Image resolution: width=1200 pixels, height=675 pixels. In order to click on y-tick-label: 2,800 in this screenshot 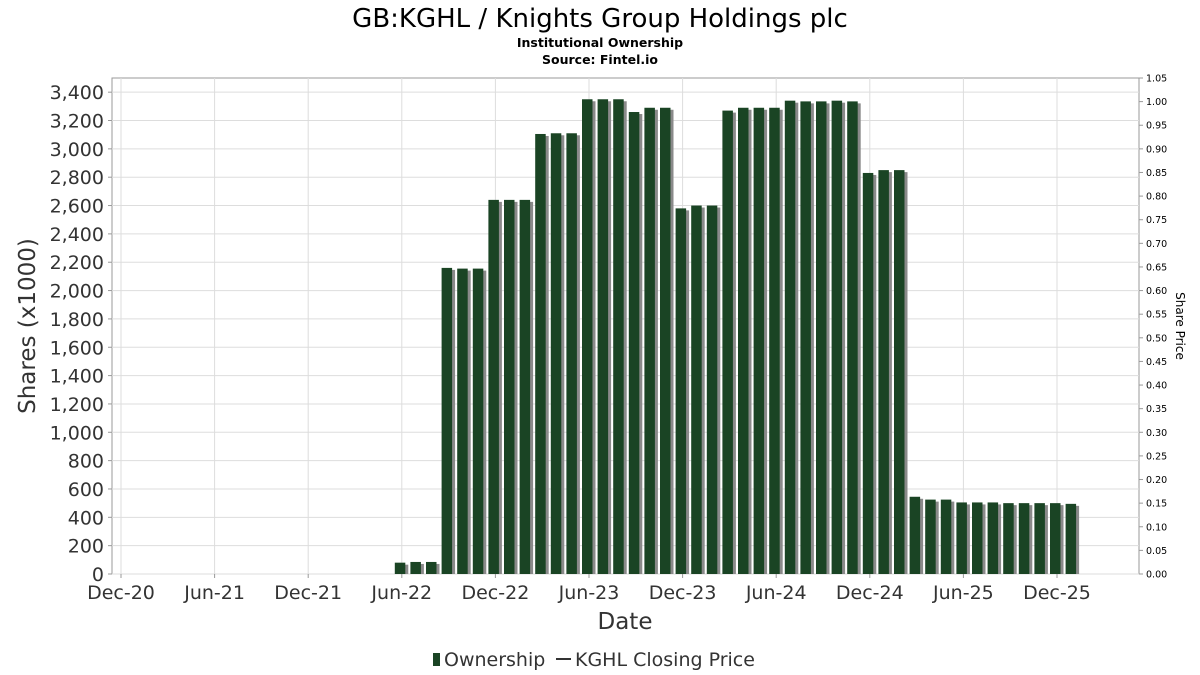, I will do `click(77, 178)`.